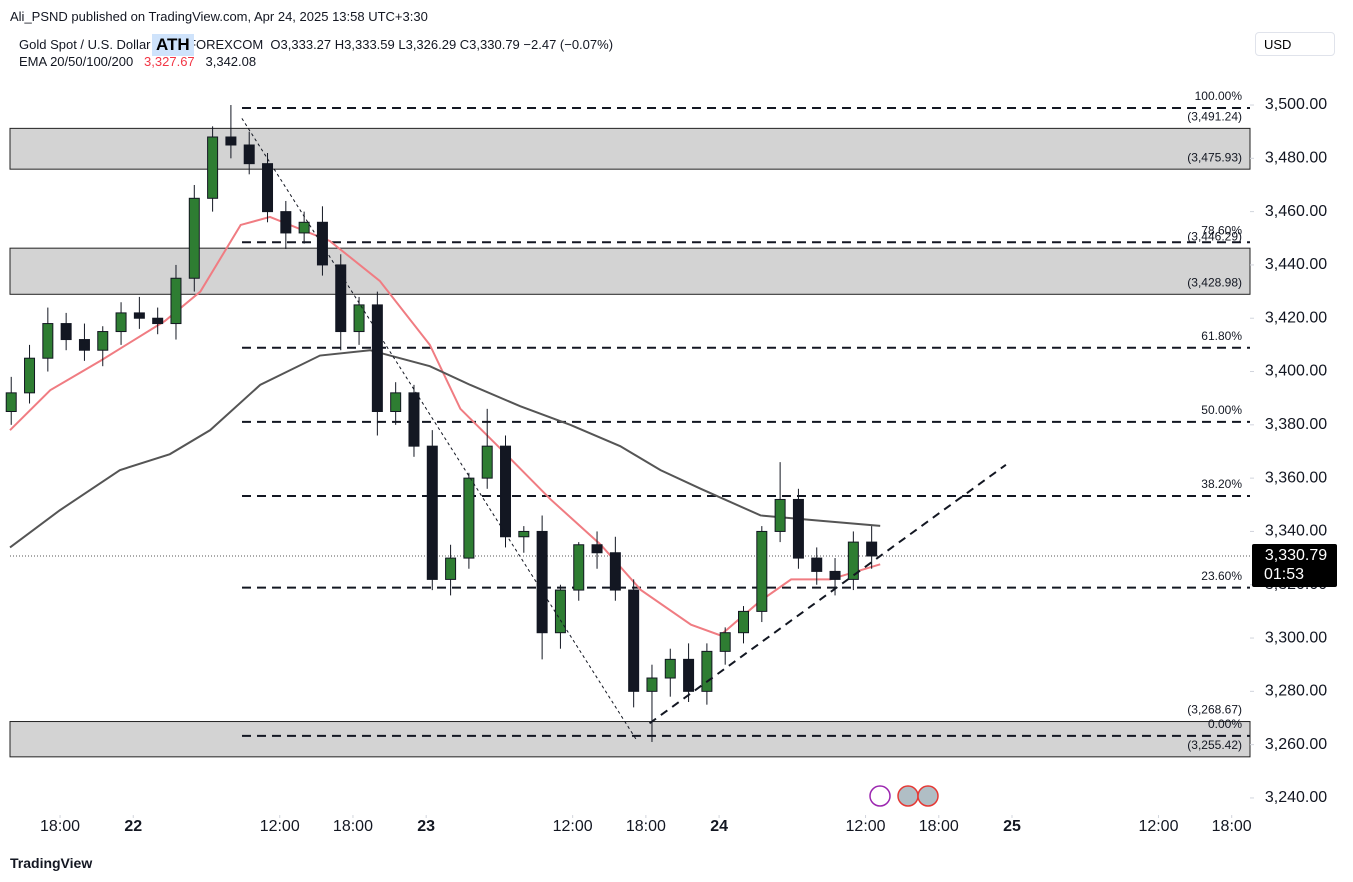 This screenshot has width=1353, height=882. Describe the element at coordinates (169, 61) in the screenshot. I see `ema-value: 3,327.67` at that location.